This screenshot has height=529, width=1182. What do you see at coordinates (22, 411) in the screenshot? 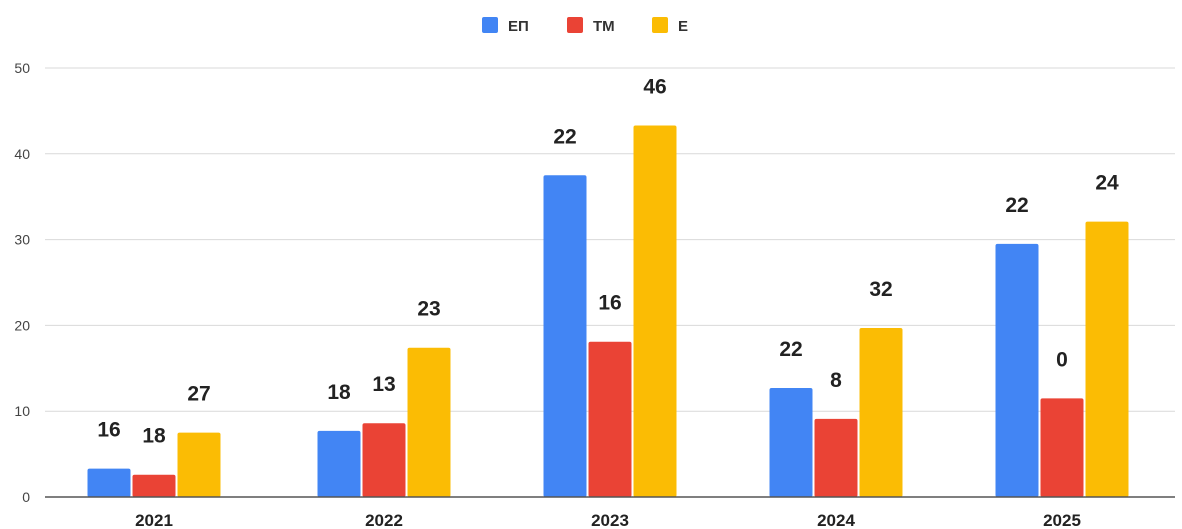
I see `y-tick-label: 10` at bounding box center [22, 411].